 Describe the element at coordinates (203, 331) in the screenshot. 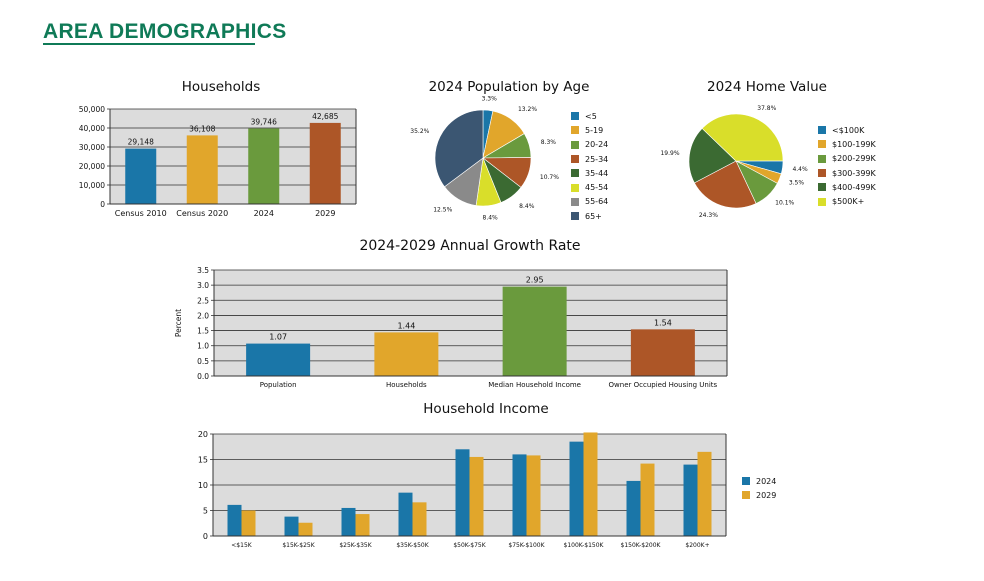

I see `growth_rate-ytick-label: 1.5` at that location.